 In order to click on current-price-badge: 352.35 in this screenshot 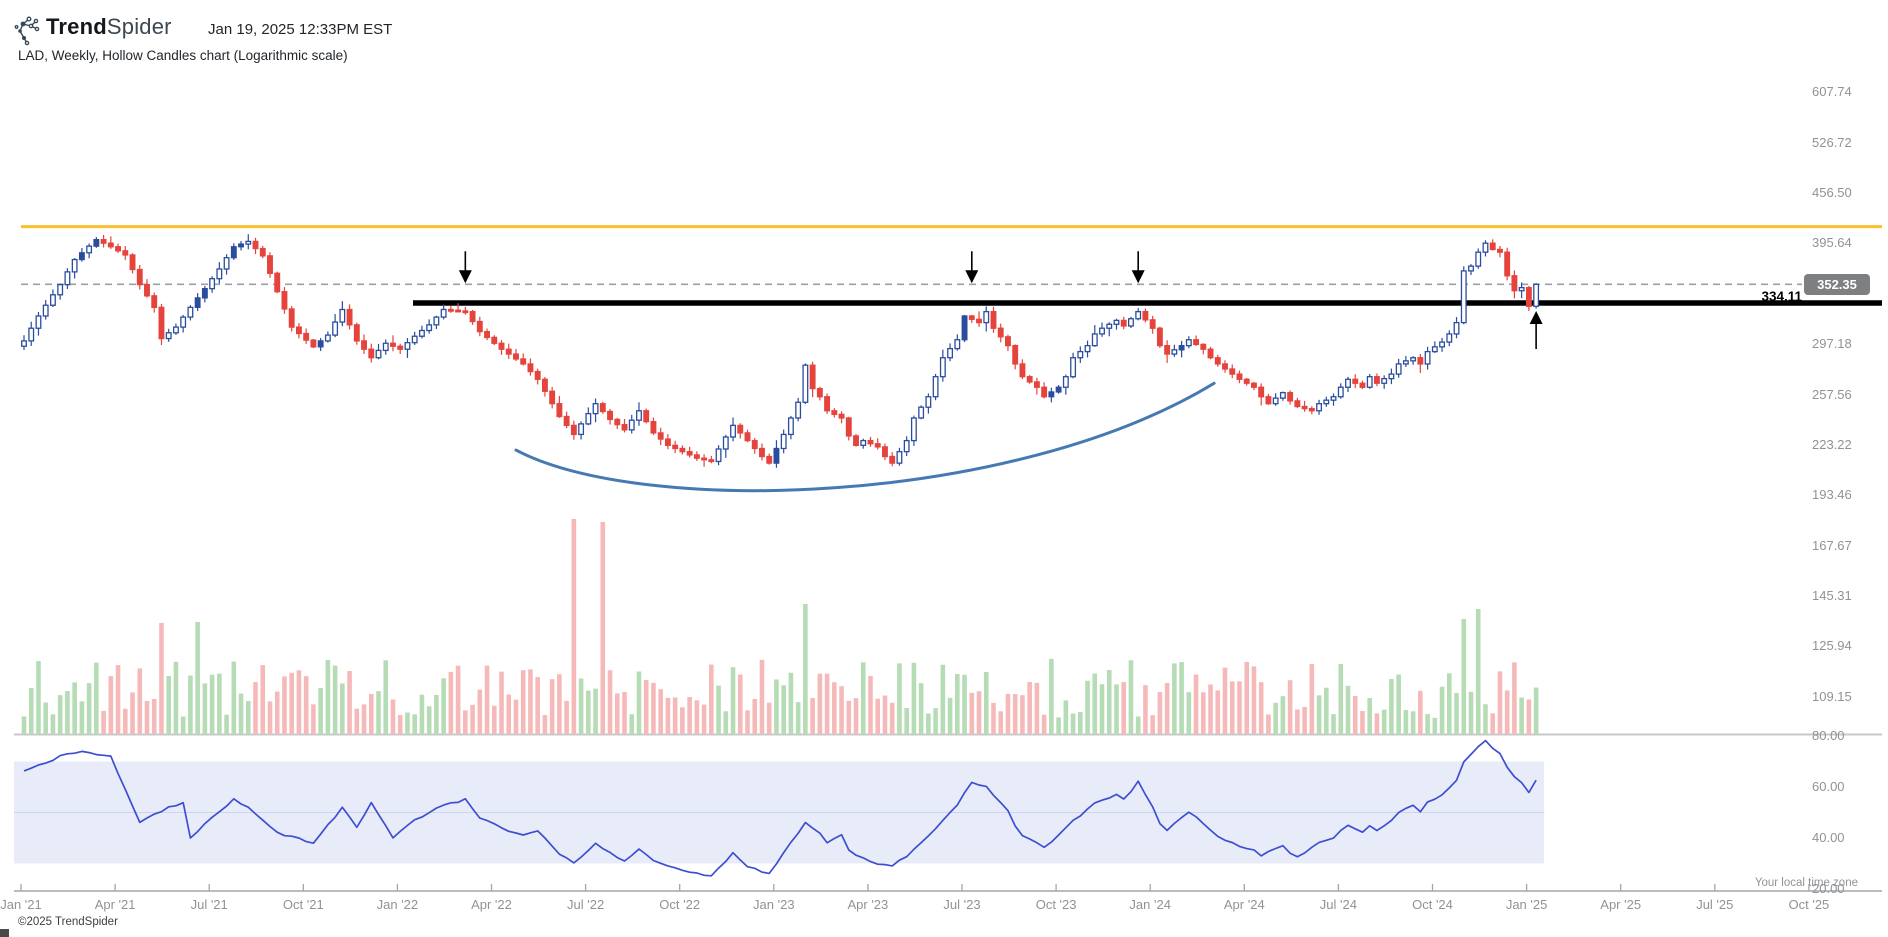, I will do `click(1837, 284)`.